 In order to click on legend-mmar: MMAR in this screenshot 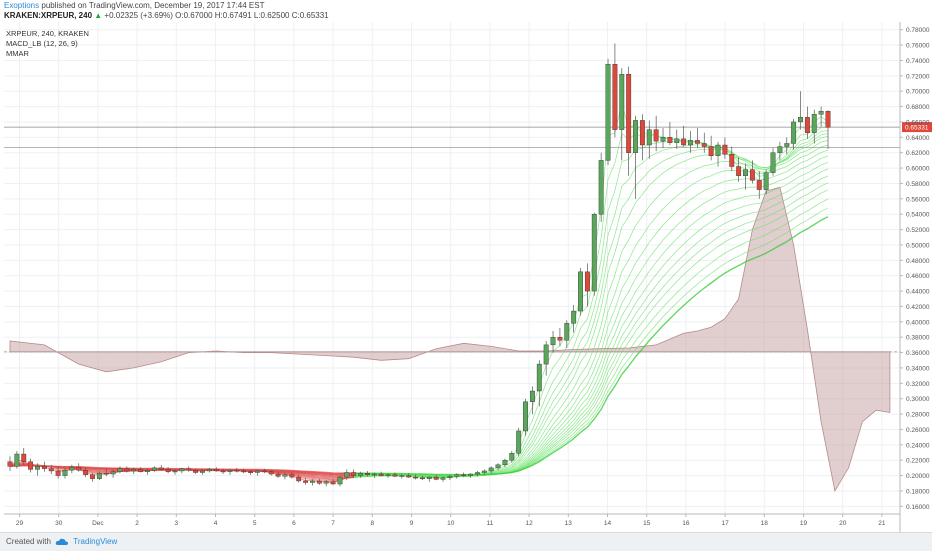, I will do `click(17, 53)`.